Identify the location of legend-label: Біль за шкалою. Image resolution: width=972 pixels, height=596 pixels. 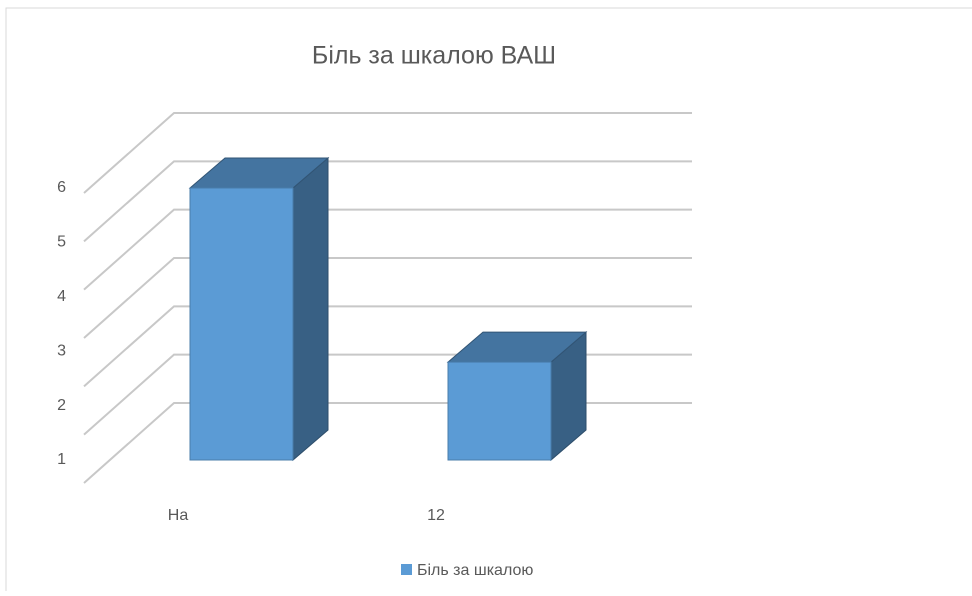
(475, 570).